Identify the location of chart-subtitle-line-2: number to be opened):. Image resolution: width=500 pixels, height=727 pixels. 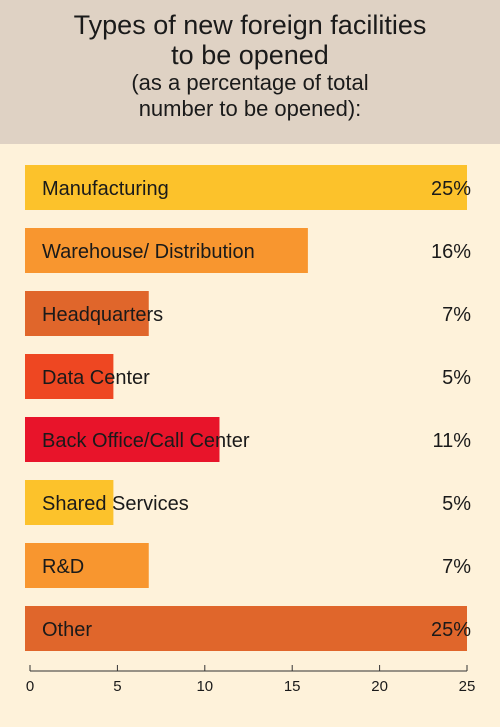
(250, 108).